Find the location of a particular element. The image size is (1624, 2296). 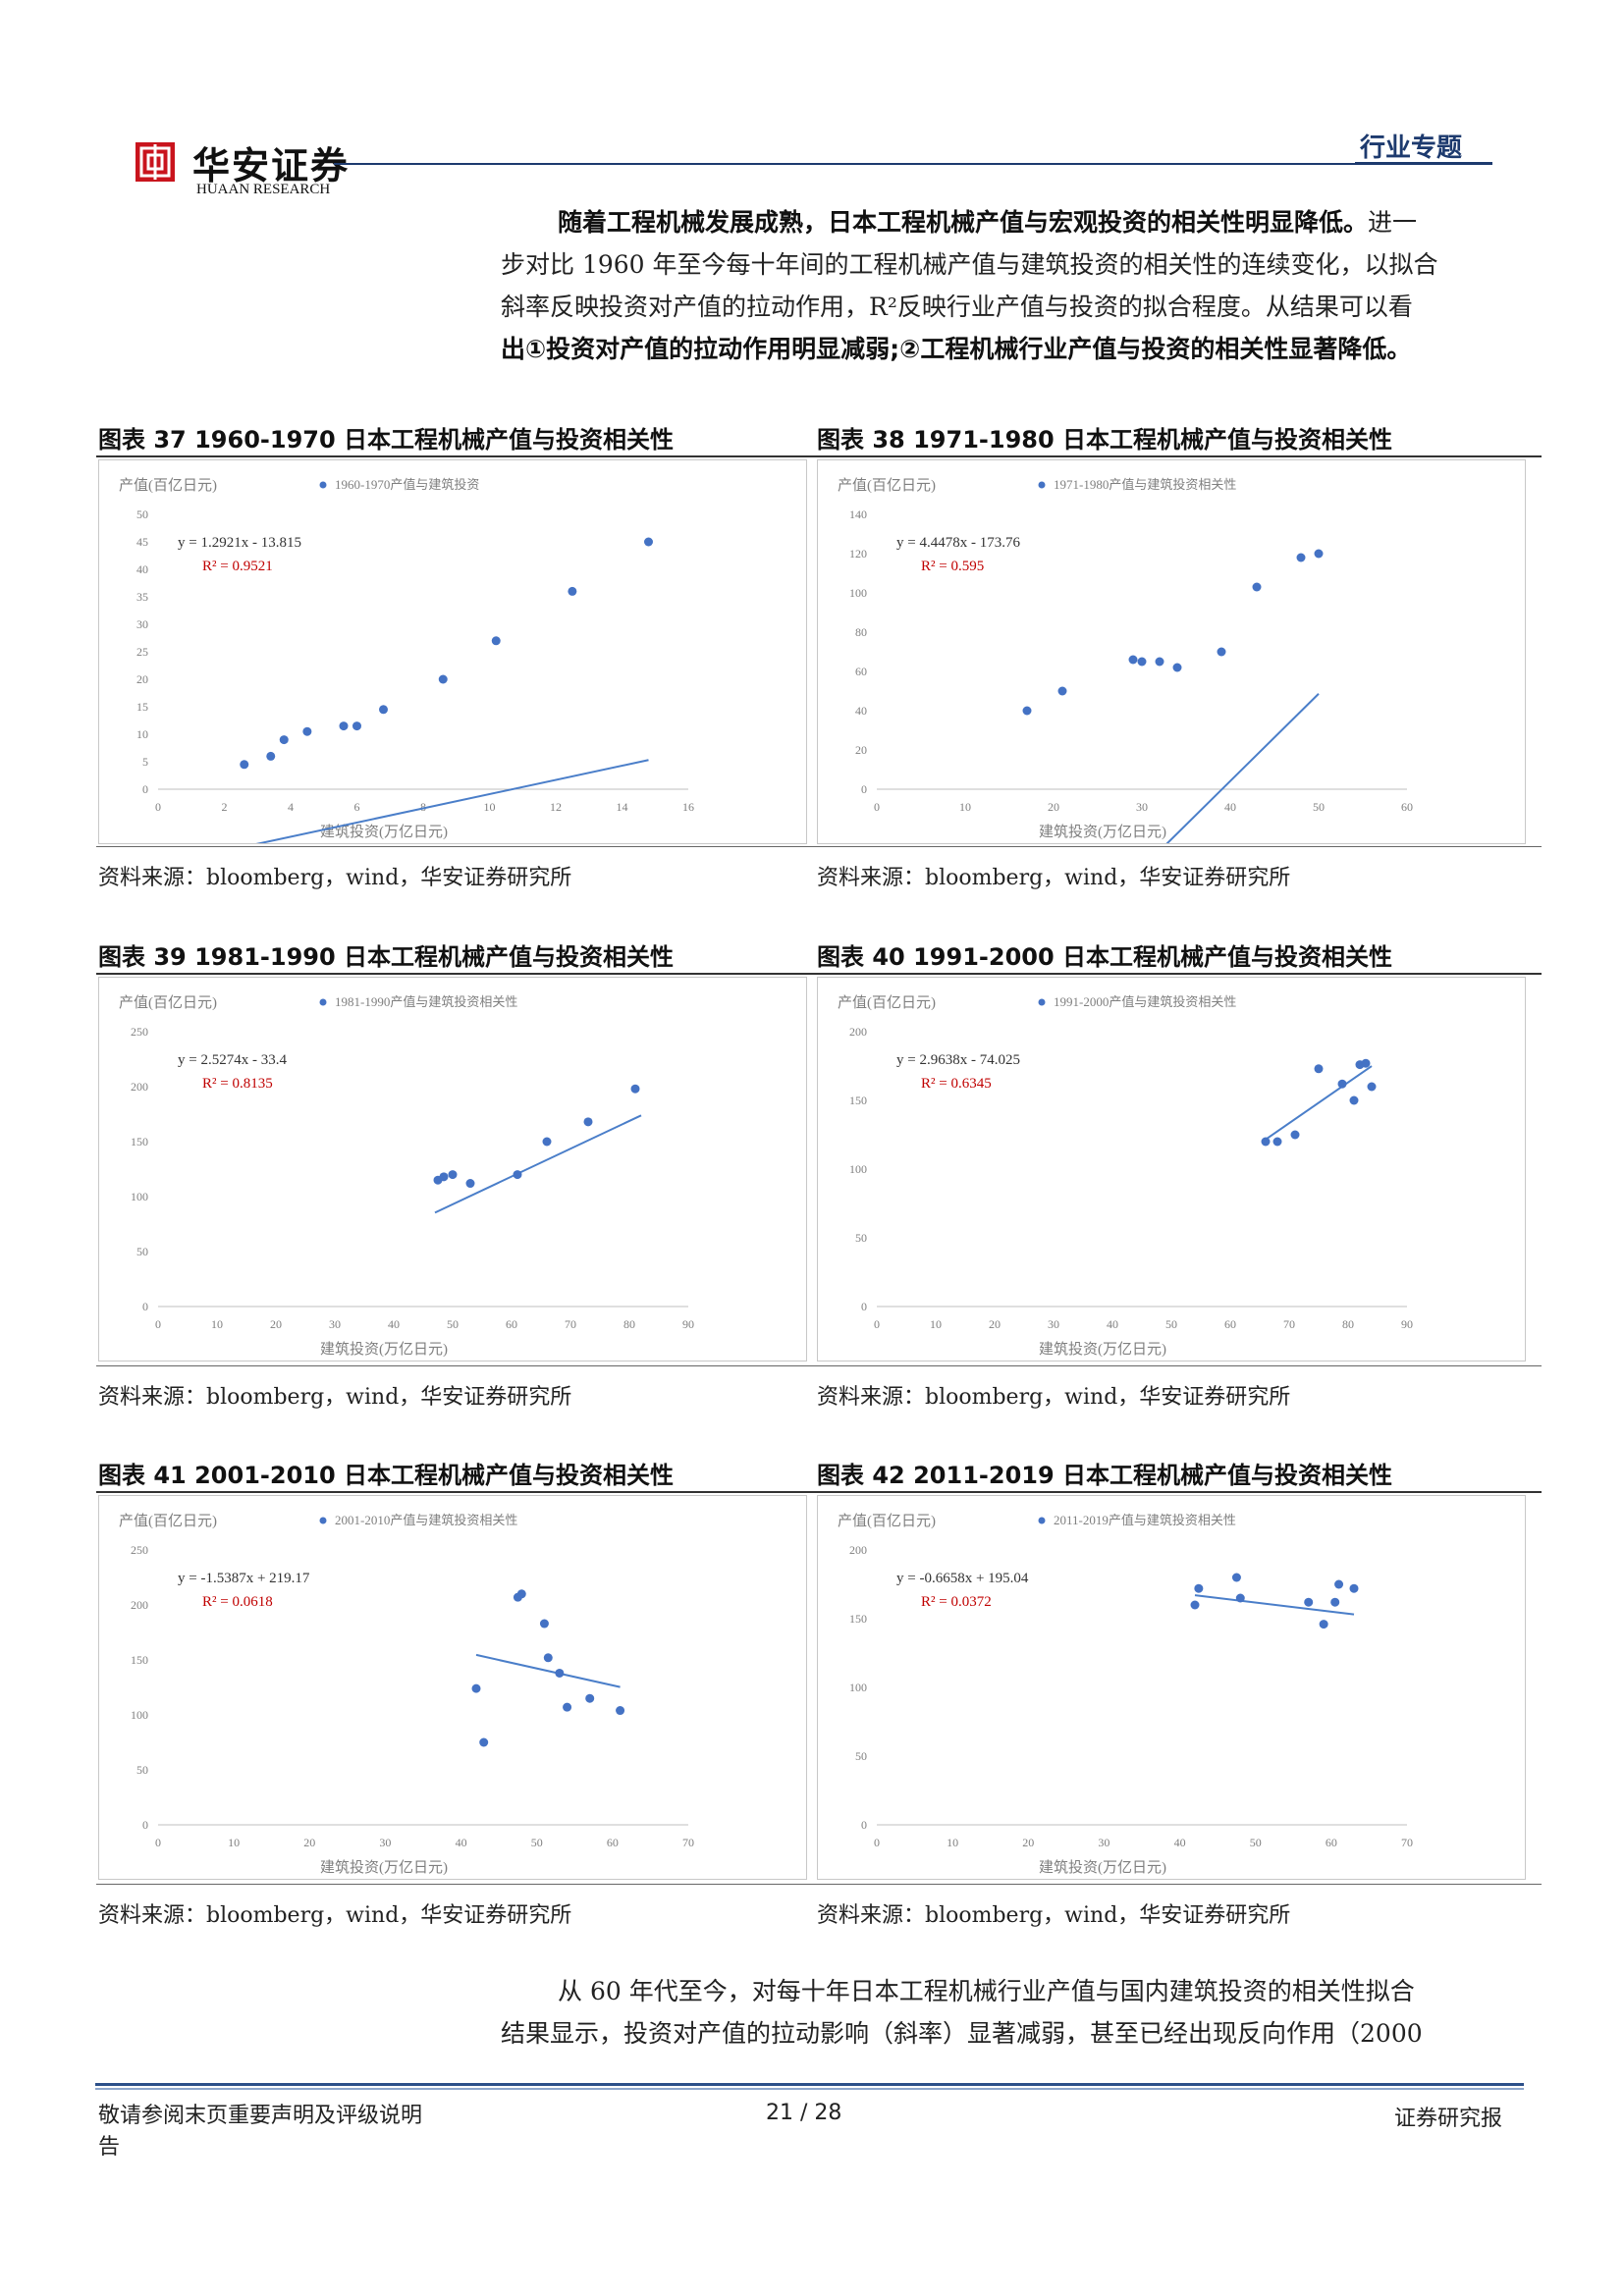

y-tick-label: 140 is located at coordinates (858, 514).